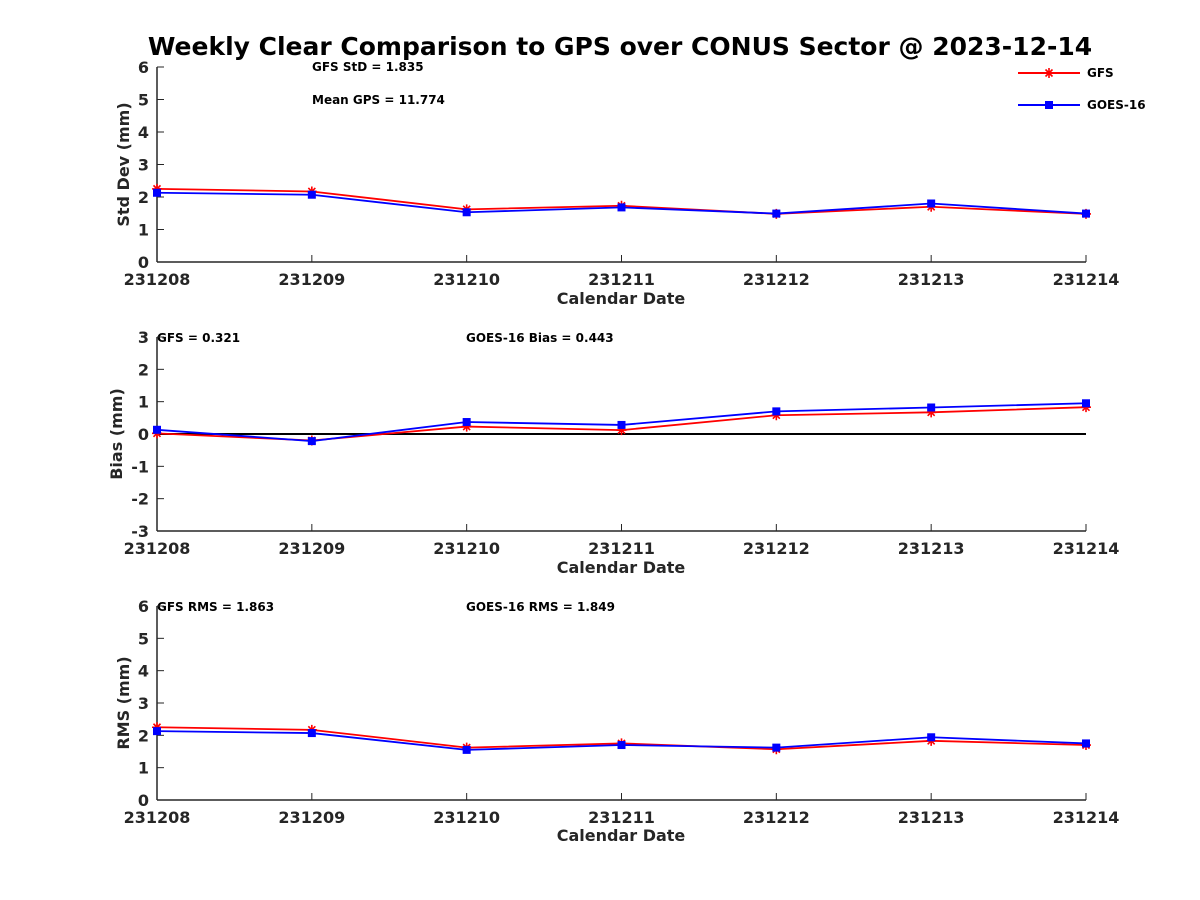  I want to click on legend-entry-goes16: GOES-16, so click(1082, 105).